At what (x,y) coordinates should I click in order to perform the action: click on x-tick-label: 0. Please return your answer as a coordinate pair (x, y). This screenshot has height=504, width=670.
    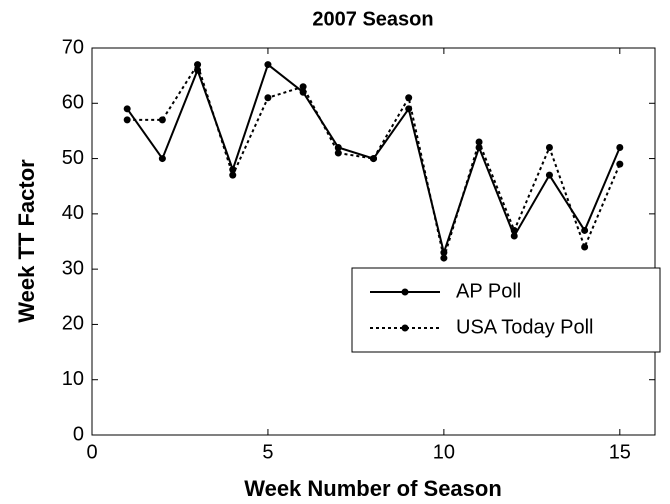
    Looking at the image, I should click on (91, 452).